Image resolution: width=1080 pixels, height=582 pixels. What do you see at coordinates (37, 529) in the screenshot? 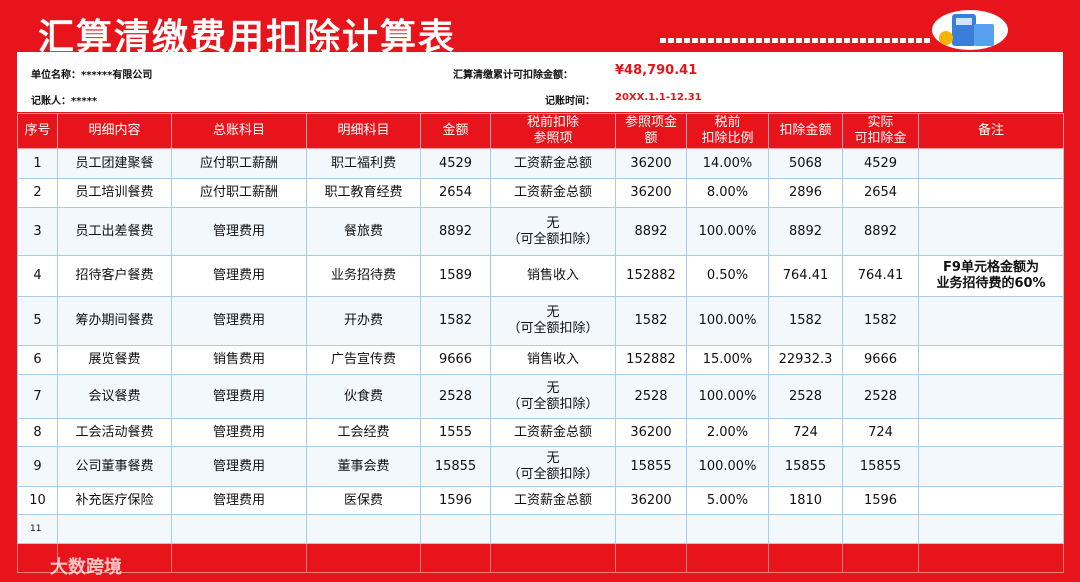
I see `cell: 11` at bounding box center [37, 529].